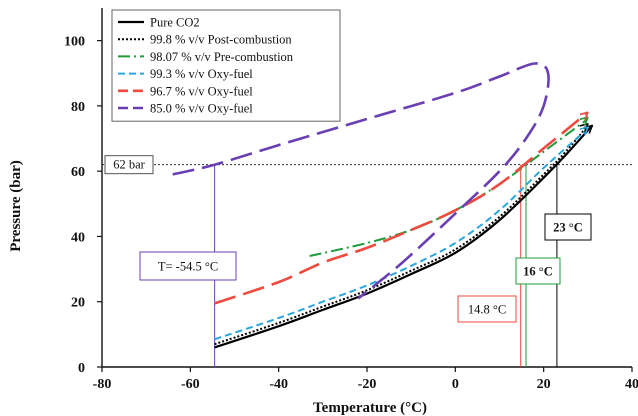 The image size is (638, 416). I want to click on temperature-label: T= -54.5 °C, so click(188, 267).